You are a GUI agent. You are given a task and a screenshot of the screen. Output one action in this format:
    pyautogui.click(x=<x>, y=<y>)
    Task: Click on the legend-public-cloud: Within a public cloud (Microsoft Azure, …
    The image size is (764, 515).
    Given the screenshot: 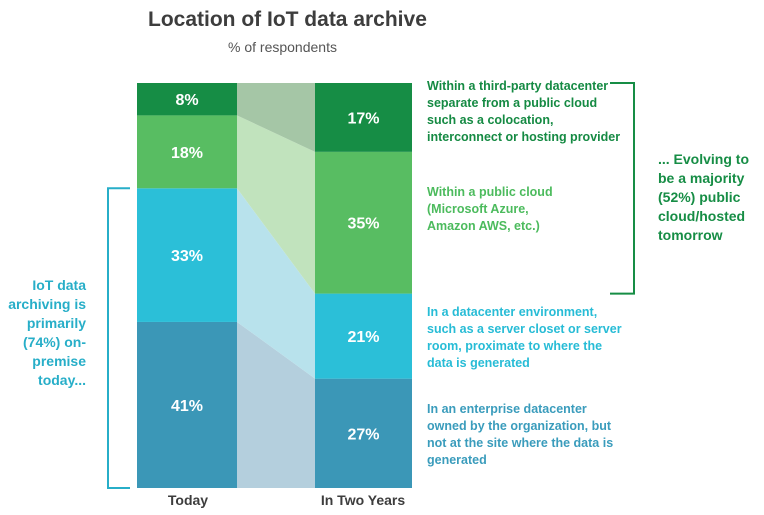 What is the action you would take?
    pyautogui.click(x=490, y=209)
    